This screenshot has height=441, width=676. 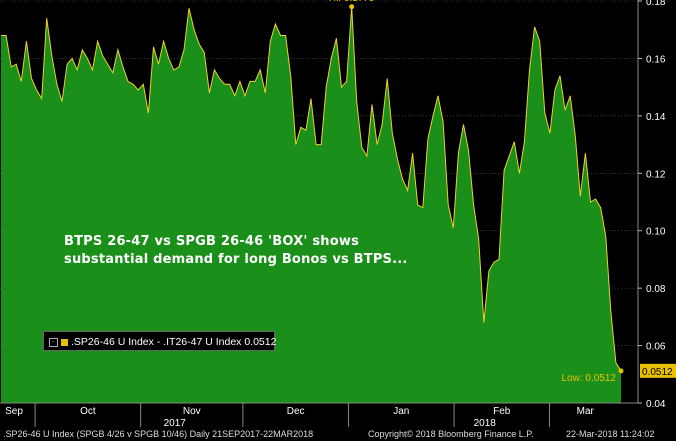 What do you see at coordinates (621, 371) in the screenshot?
I see `low-marker` at bounding box center [621, 371].